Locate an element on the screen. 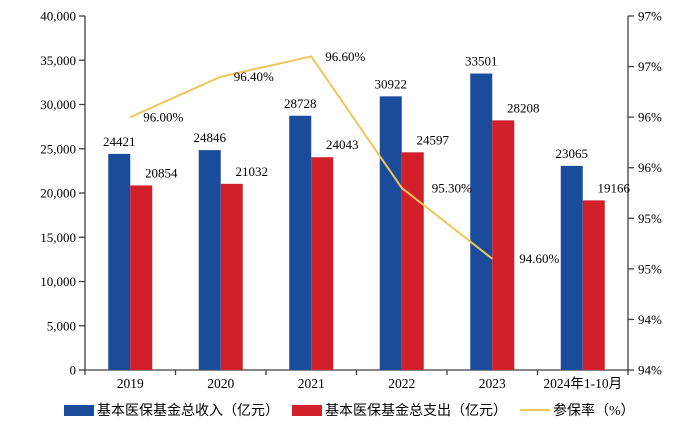 This screenshot has height=425, width=700. expense-bar-value-label: 24043 is located at coordinates (342, 144).